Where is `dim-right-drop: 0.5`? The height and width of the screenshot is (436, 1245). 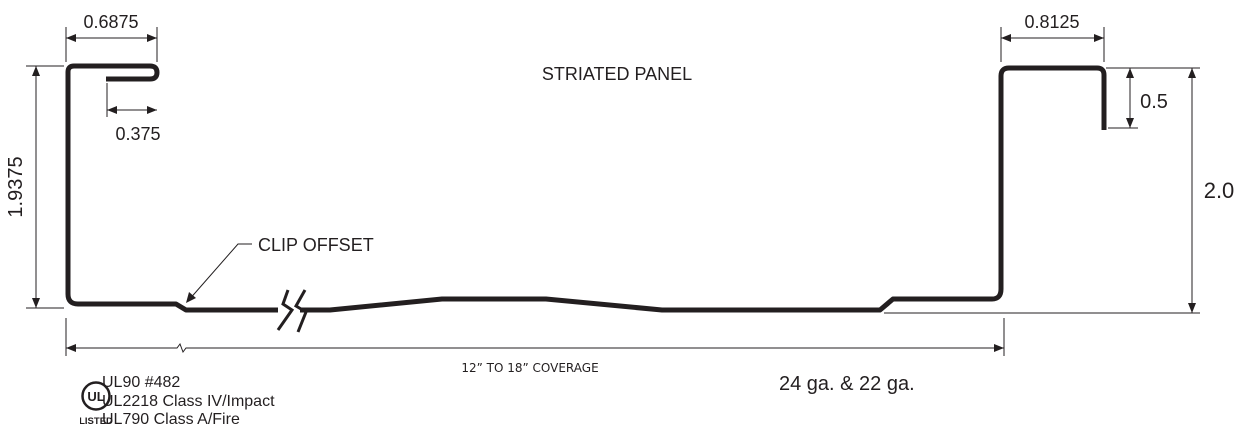 dim-right-drop: 0.5 is located at coordinates (1154, 102).